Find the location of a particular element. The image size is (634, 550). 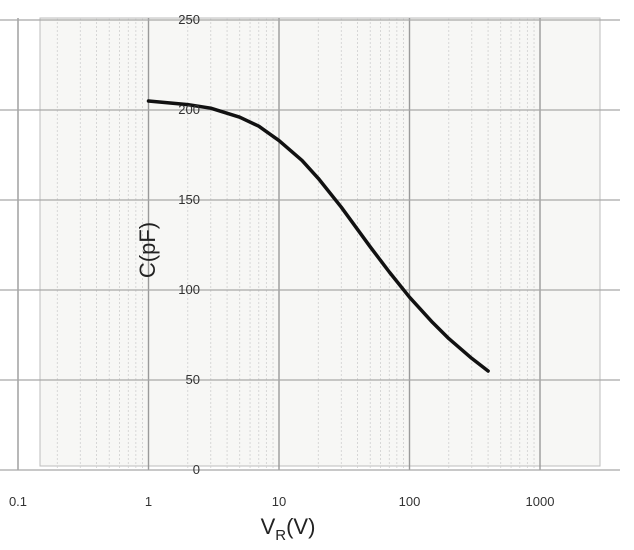

x-tick-label: 1000 is located at coordinates (540, 501).